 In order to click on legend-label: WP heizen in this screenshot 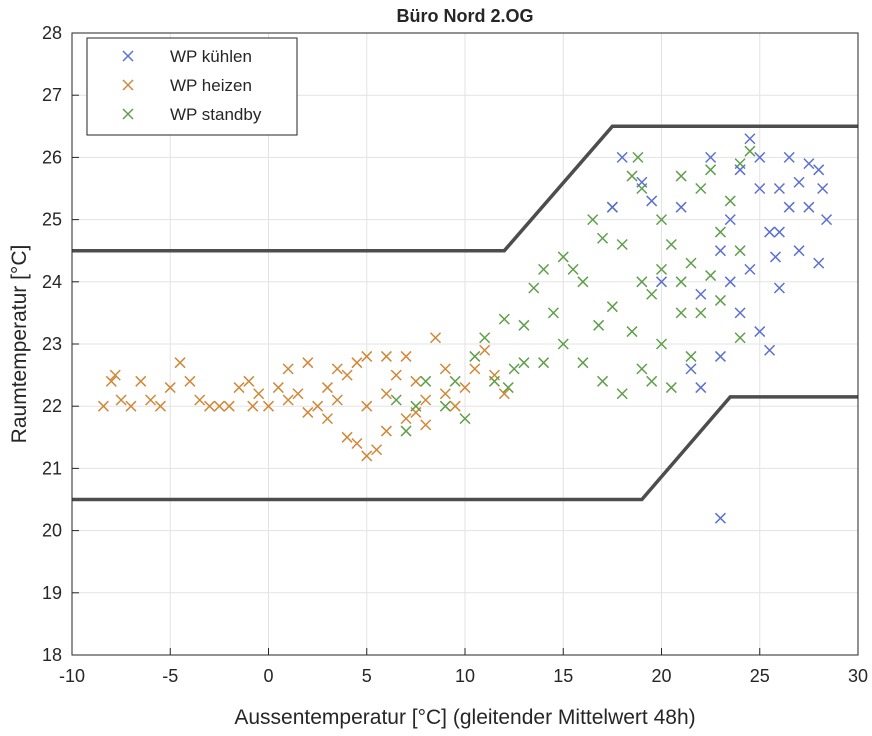, I will do `click(211, 85)`.